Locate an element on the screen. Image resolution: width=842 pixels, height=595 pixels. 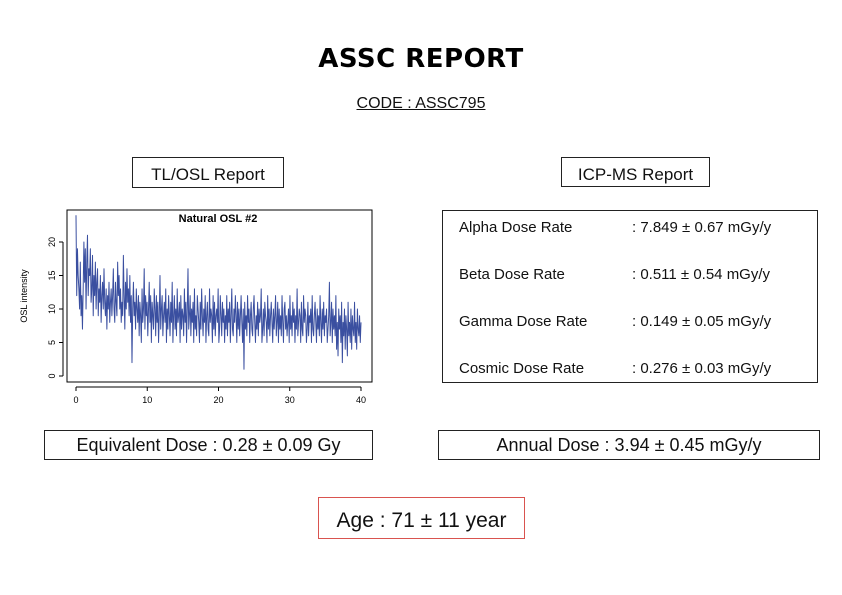
series-line is located at coordinates (218, 292).